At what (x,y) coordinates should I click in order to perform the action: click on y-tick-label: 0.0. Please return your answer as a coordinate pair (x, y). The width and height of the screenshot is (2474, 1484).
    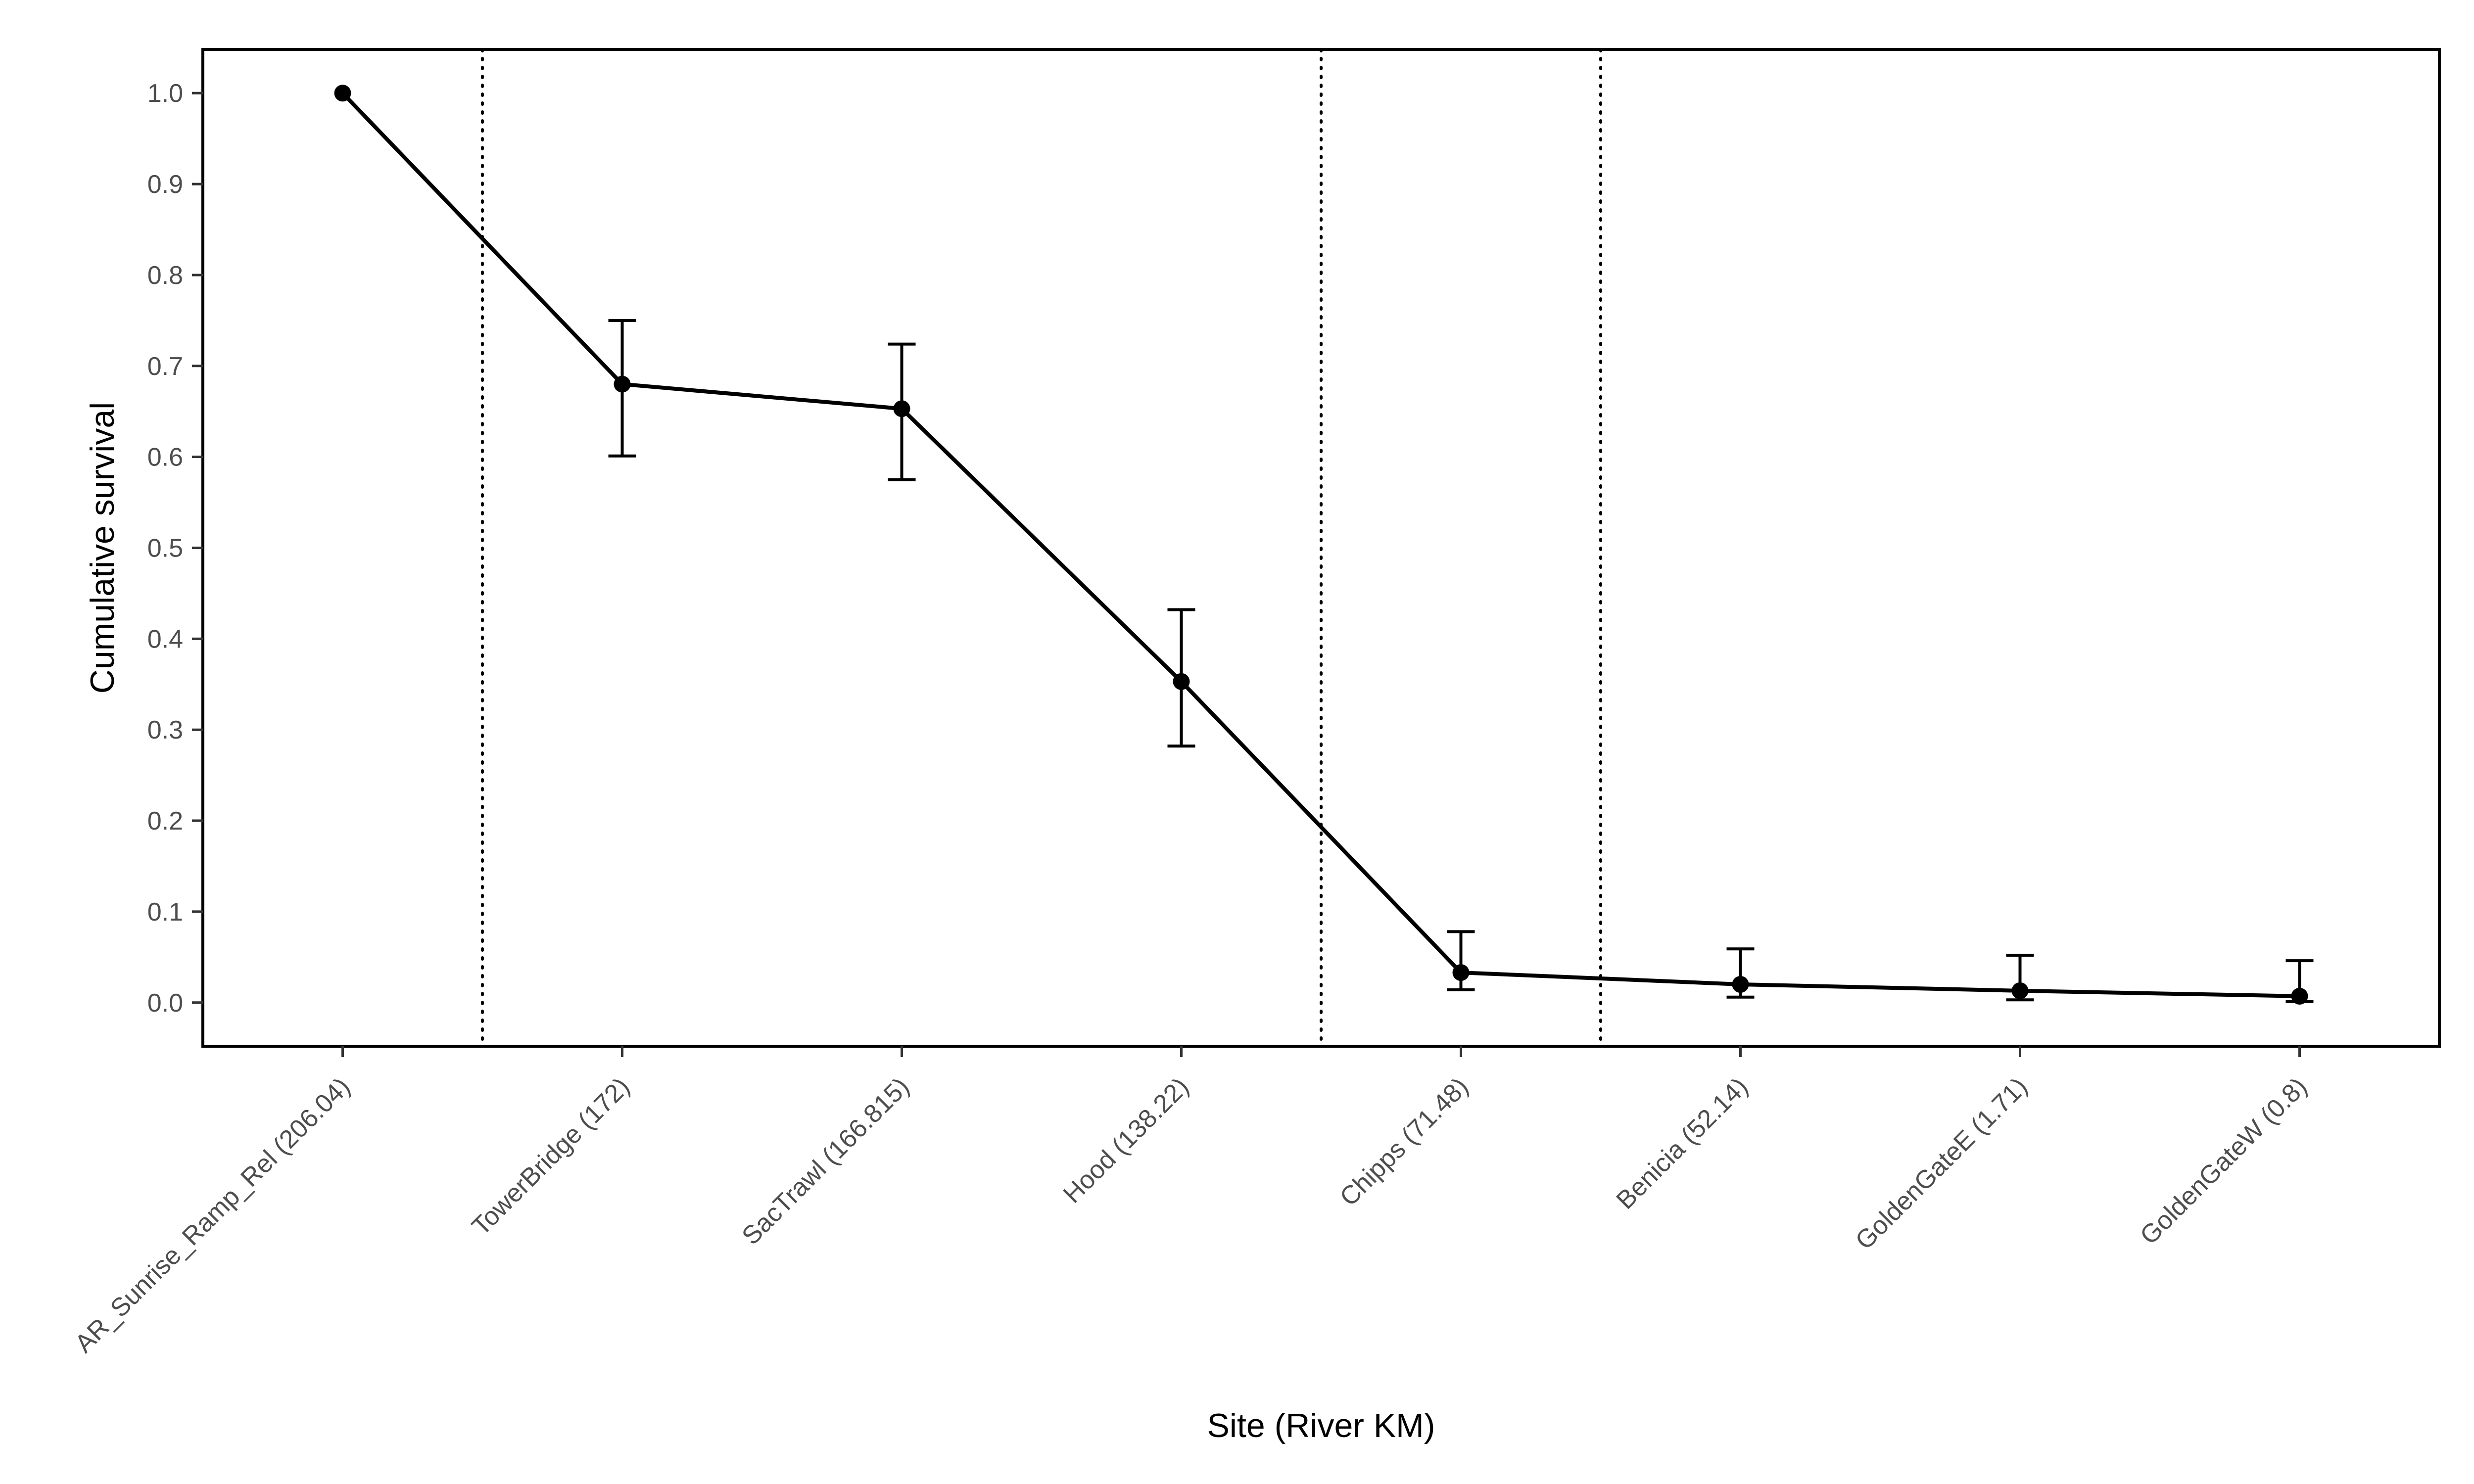
    Looking at the image, I should click on (165, 1003).